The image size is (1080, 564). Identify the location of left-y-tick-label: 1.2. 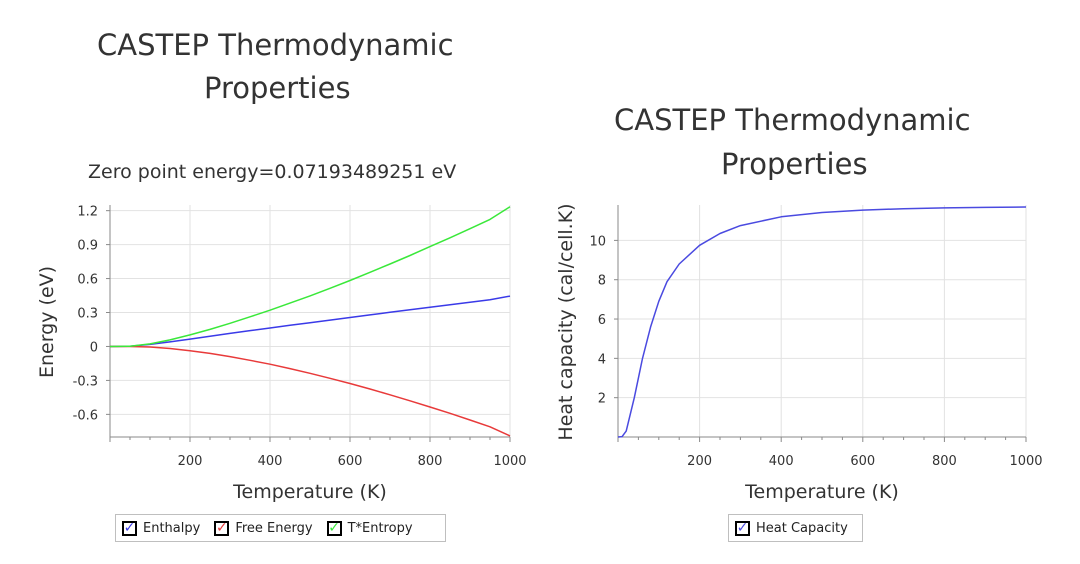
(87, 212).